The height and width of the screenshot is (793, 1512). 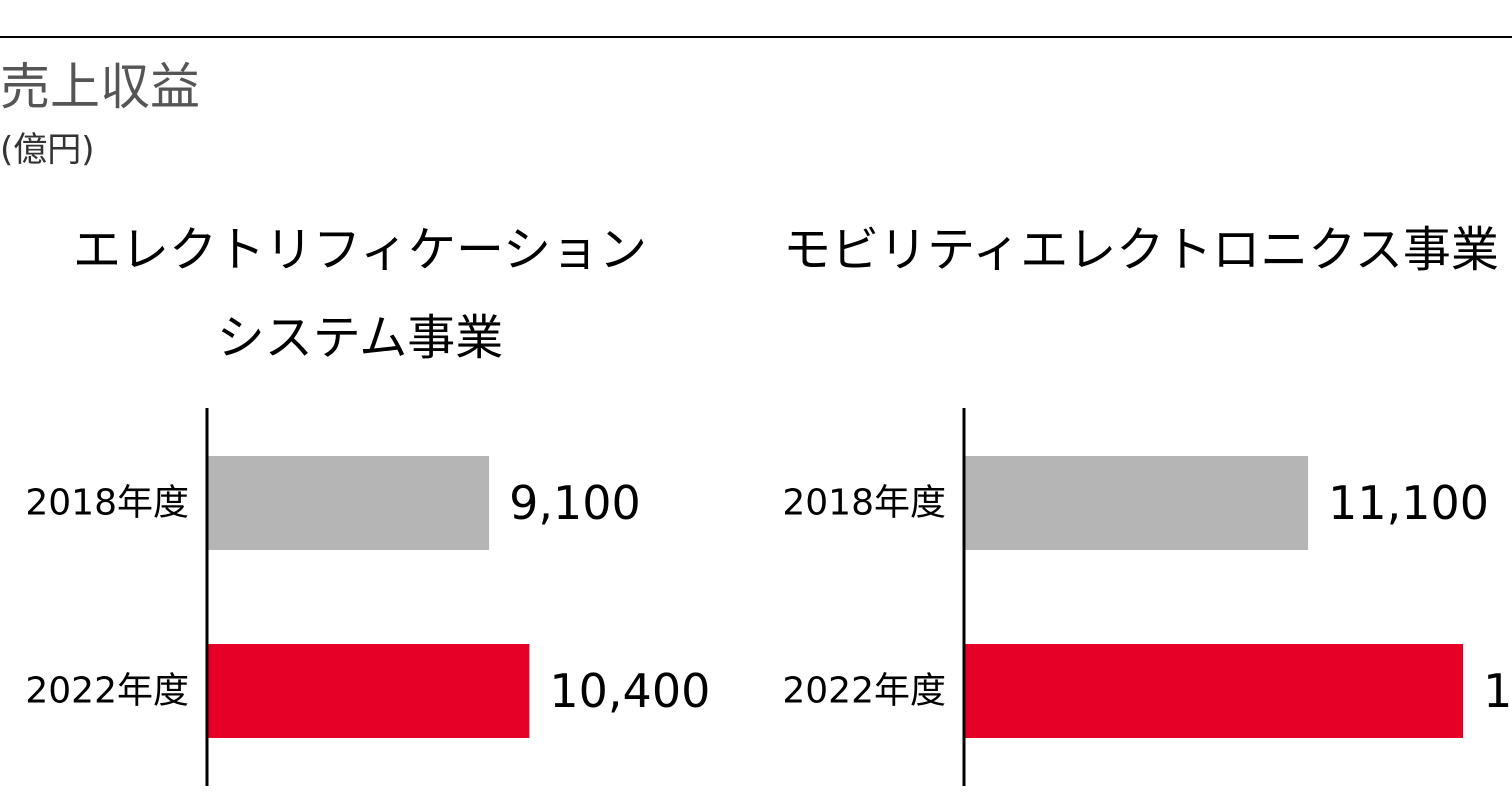 I want to click on unit-label: (億円), so click(x=47, y=150).